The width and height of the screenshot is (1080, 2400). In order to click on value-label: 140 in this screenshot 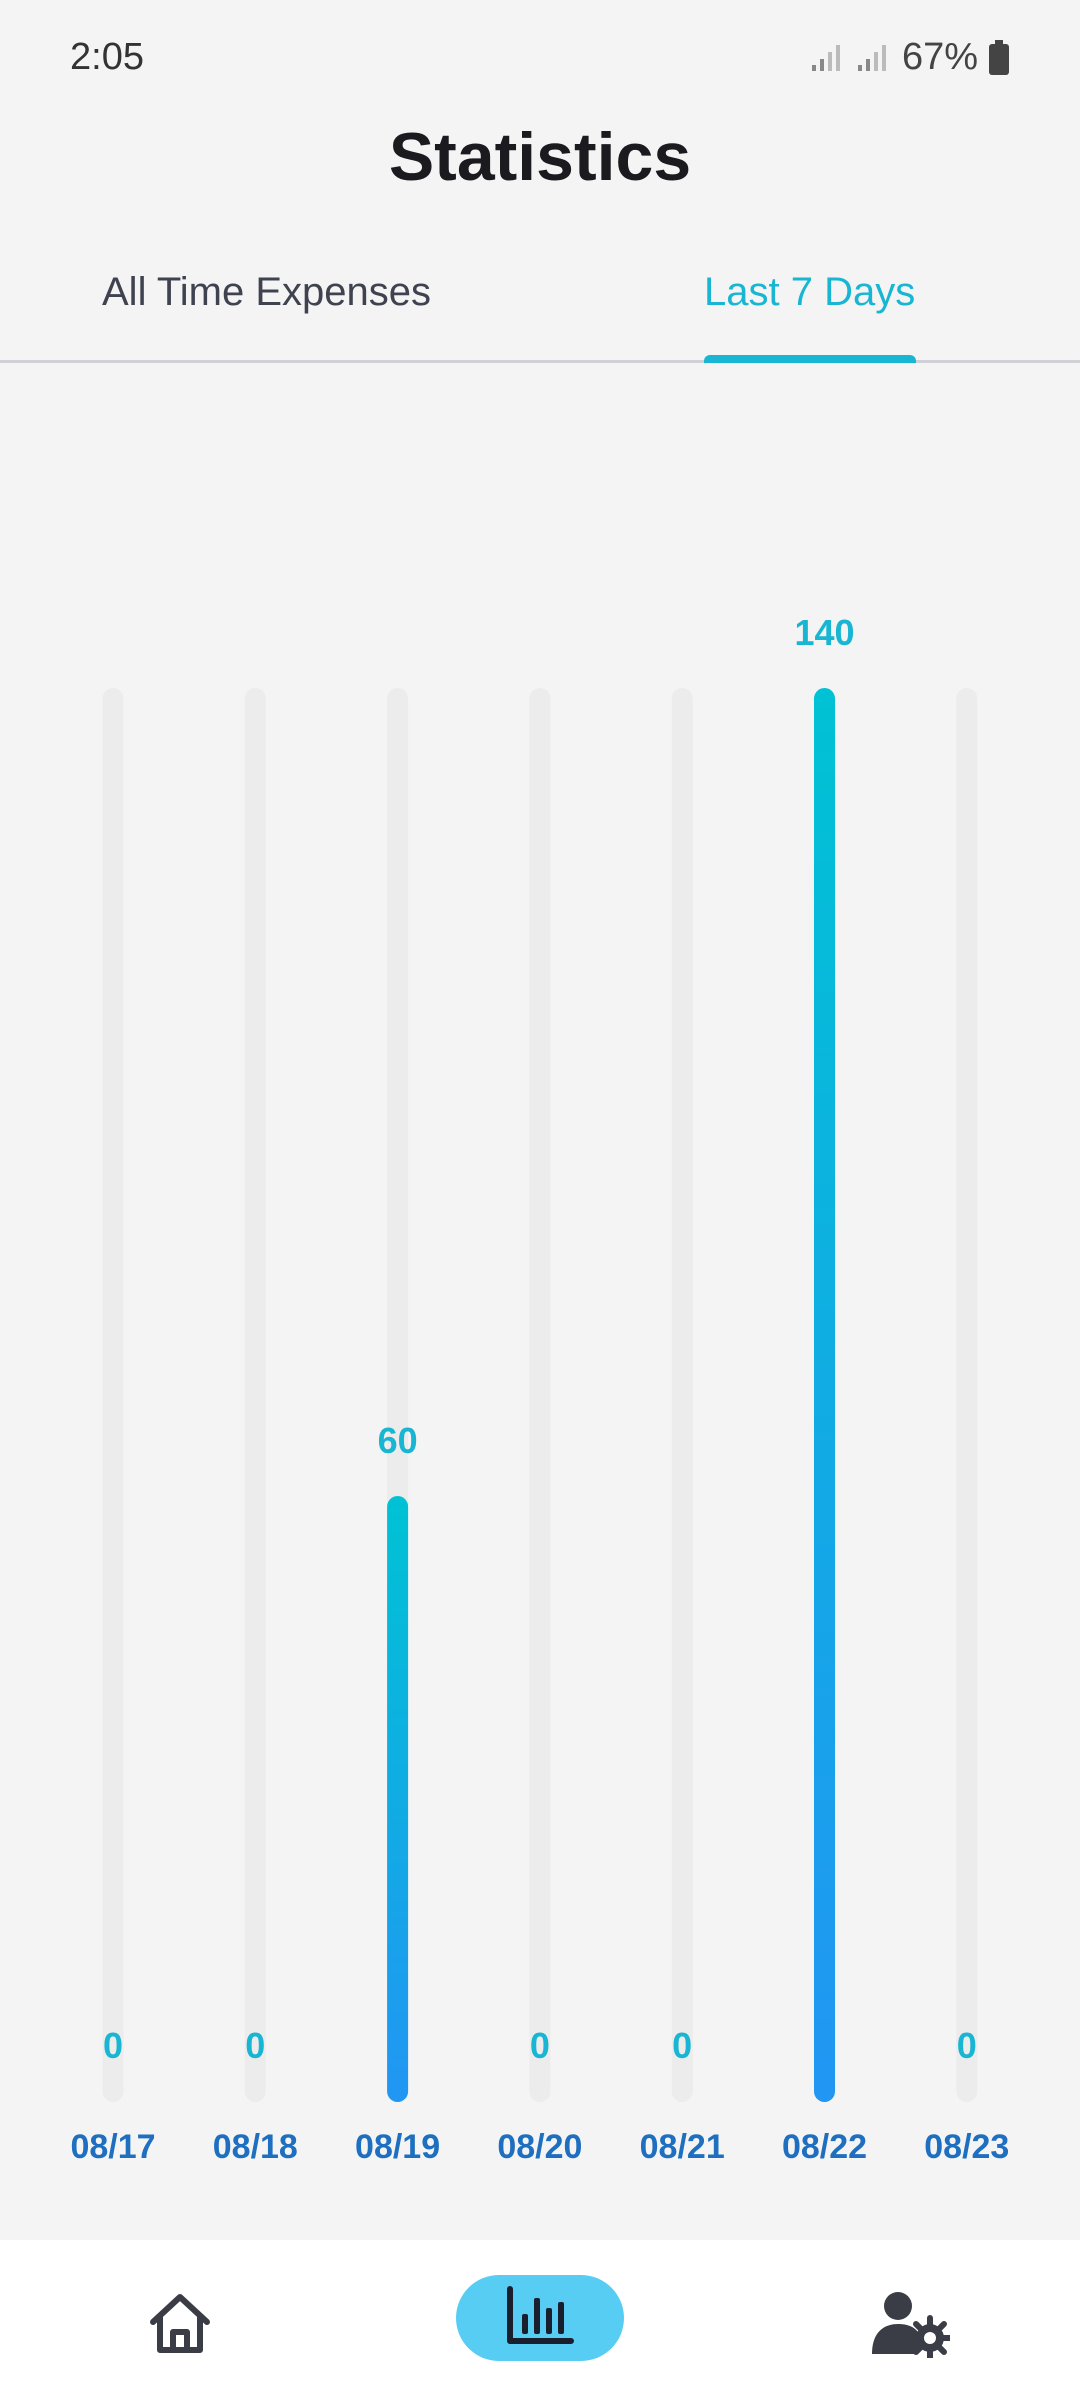, I will do `click(824, 632)`.